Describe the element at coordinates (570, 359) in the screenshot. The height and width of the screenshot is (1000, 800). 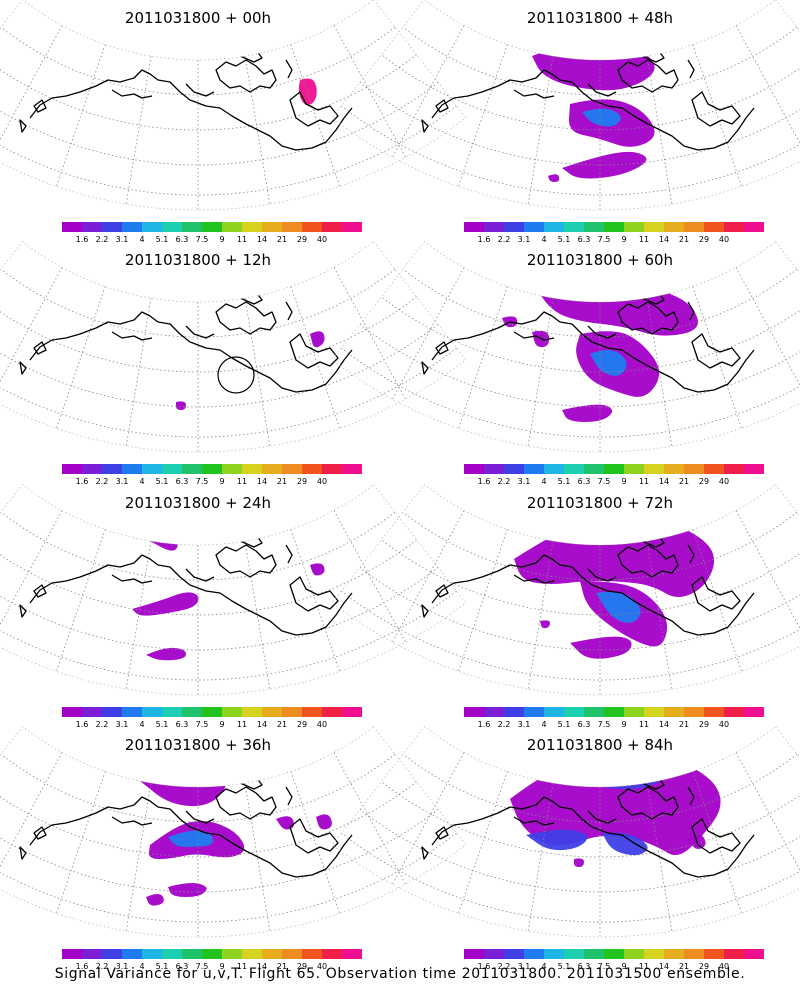
I see `map-area` at that location.